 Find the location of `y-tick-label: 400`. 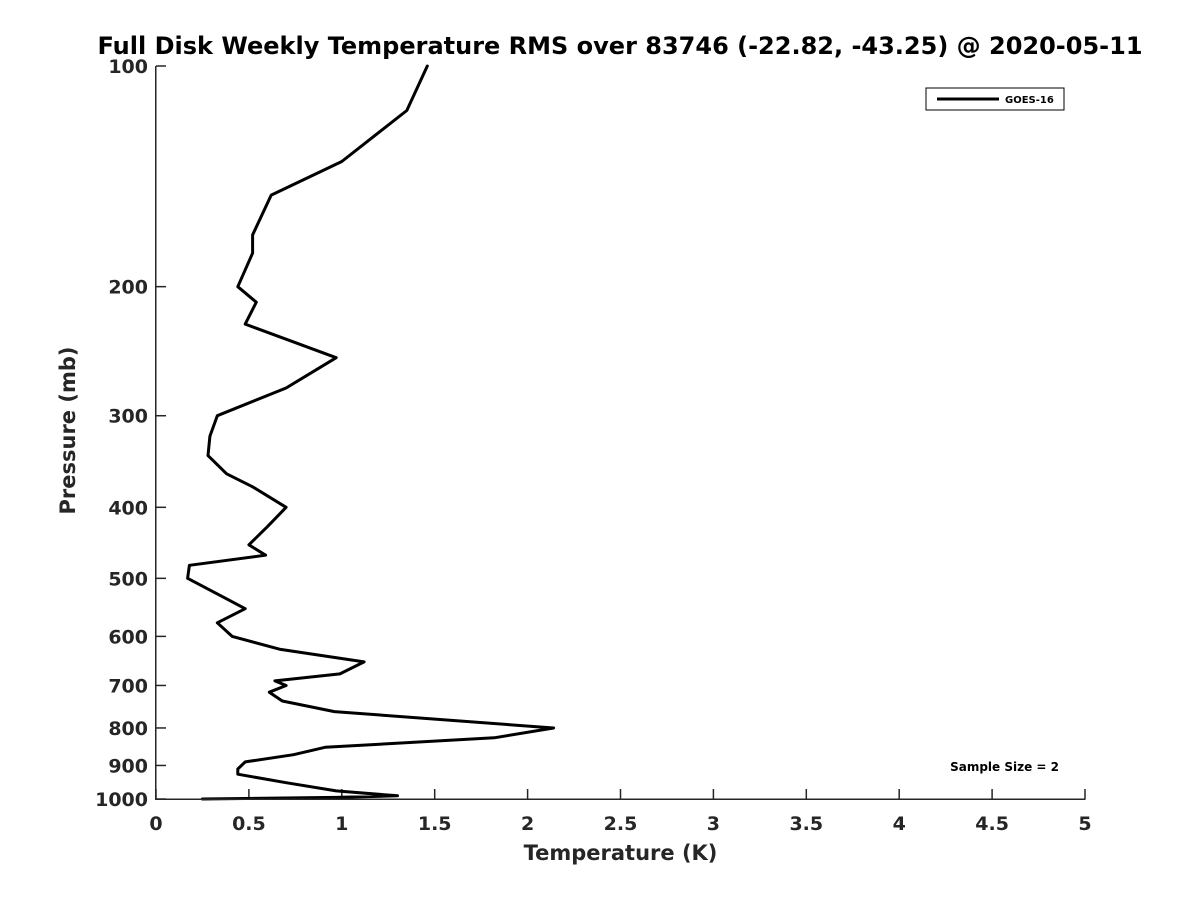

y-tick-label: 400 is located at coordinates (128, 508).